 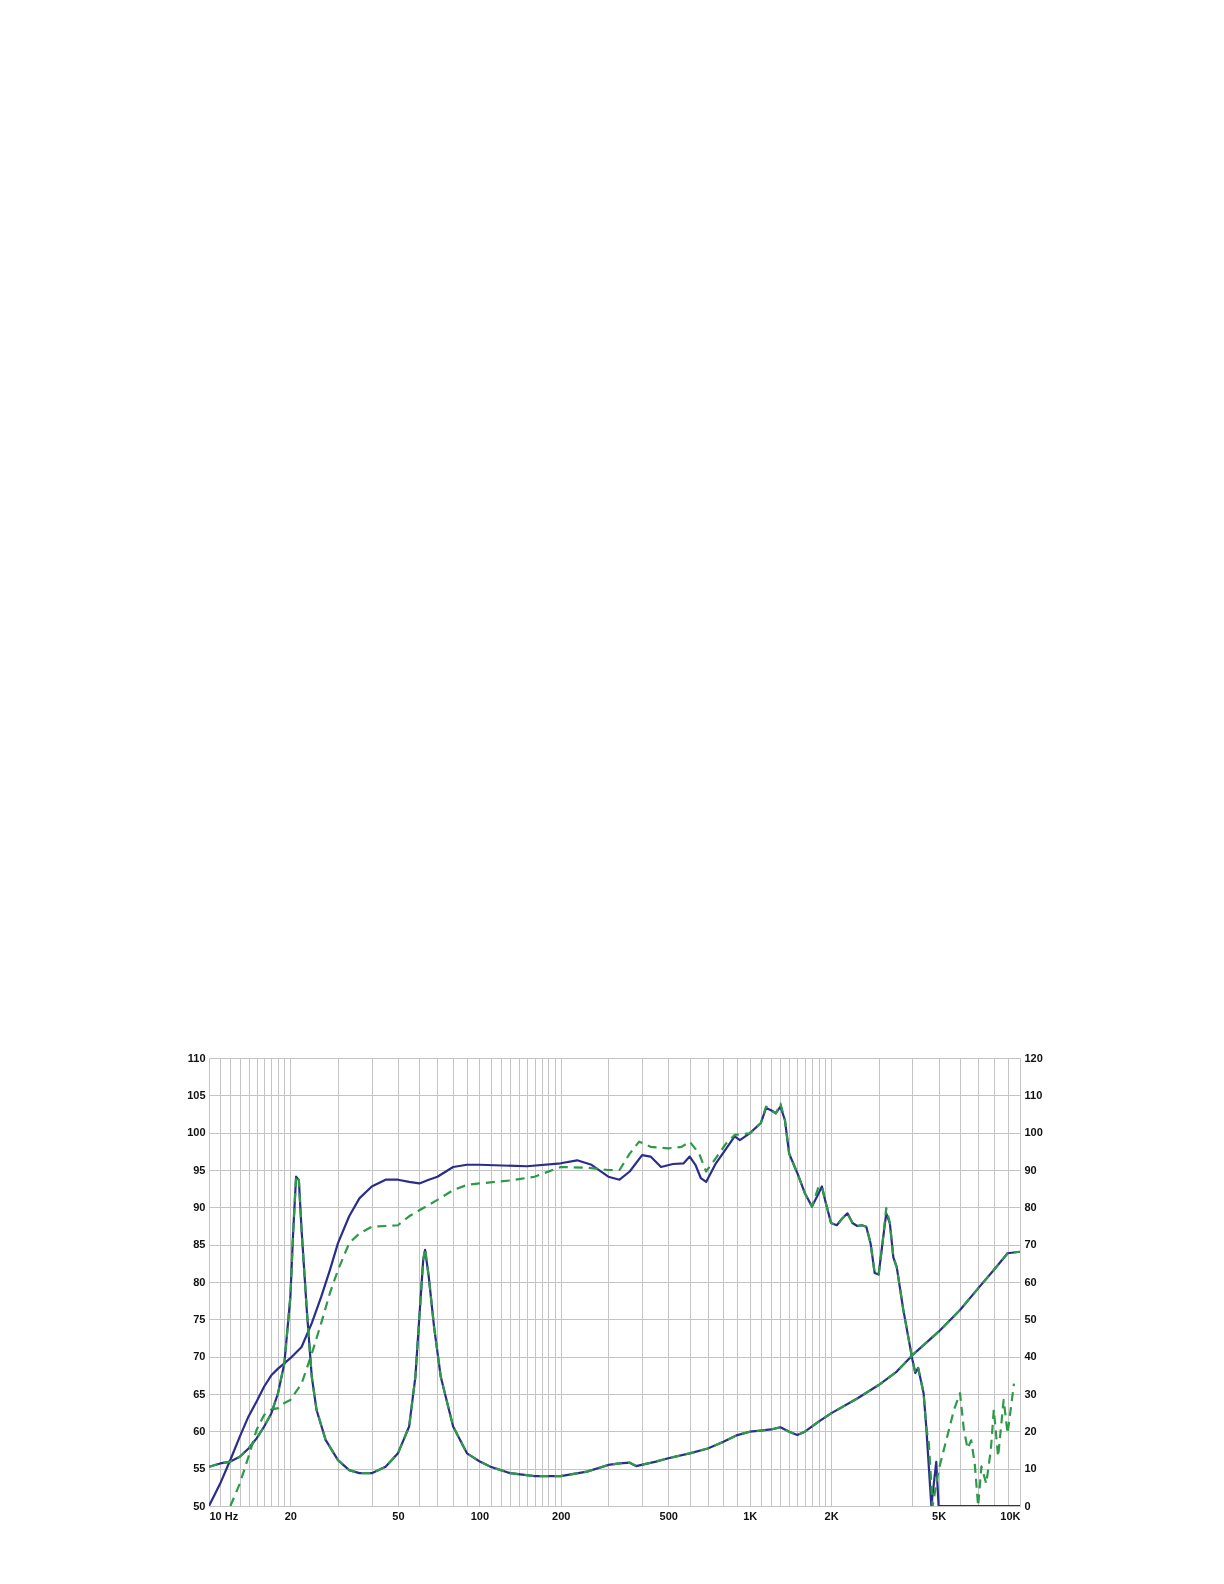 I want to click on y2-tick-label: 20, so click(x=1030, y=1430).